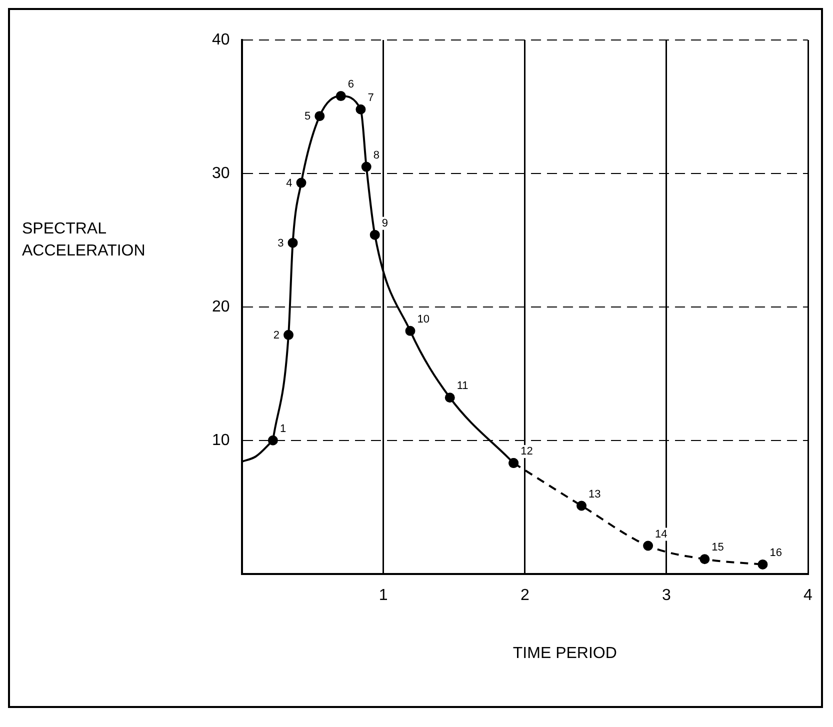  I want to click on x-tick-label: 4, so click(808, 595).